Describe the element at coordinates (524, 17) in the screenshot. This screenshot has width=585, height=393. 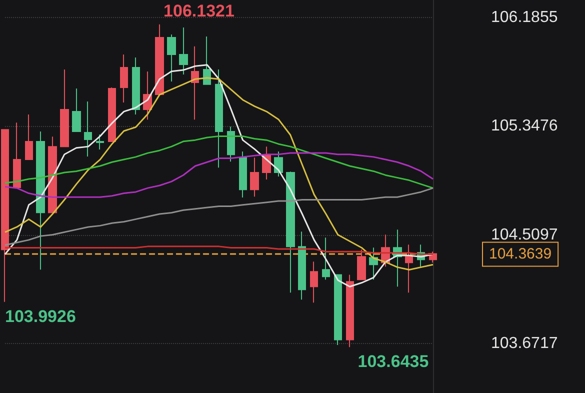
I see `y-tick-label: 106.1855` at that location.